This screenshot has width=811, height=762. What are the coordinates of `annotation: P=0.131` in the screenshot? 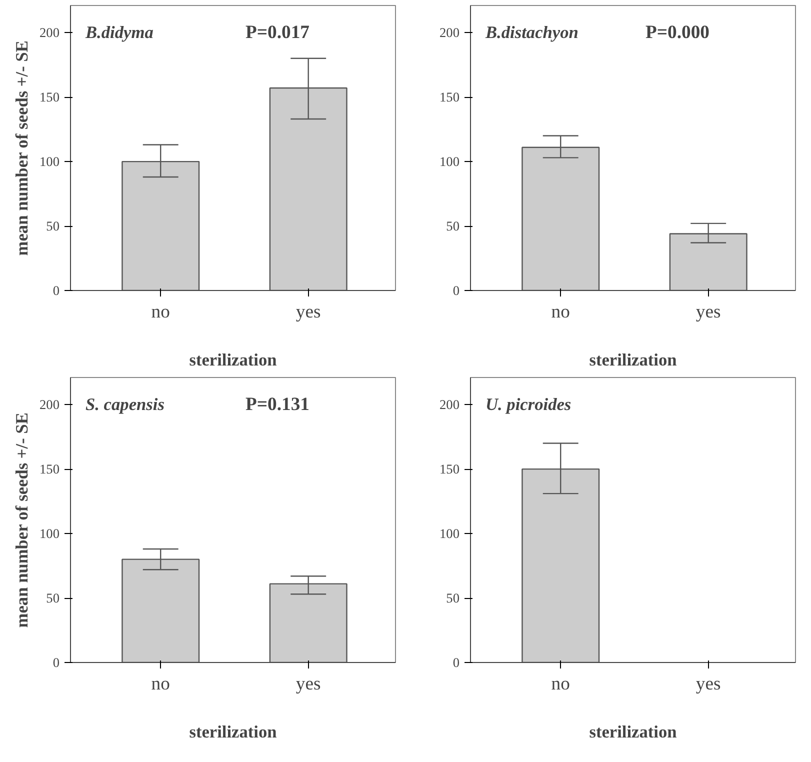 It's located at (278, 405).